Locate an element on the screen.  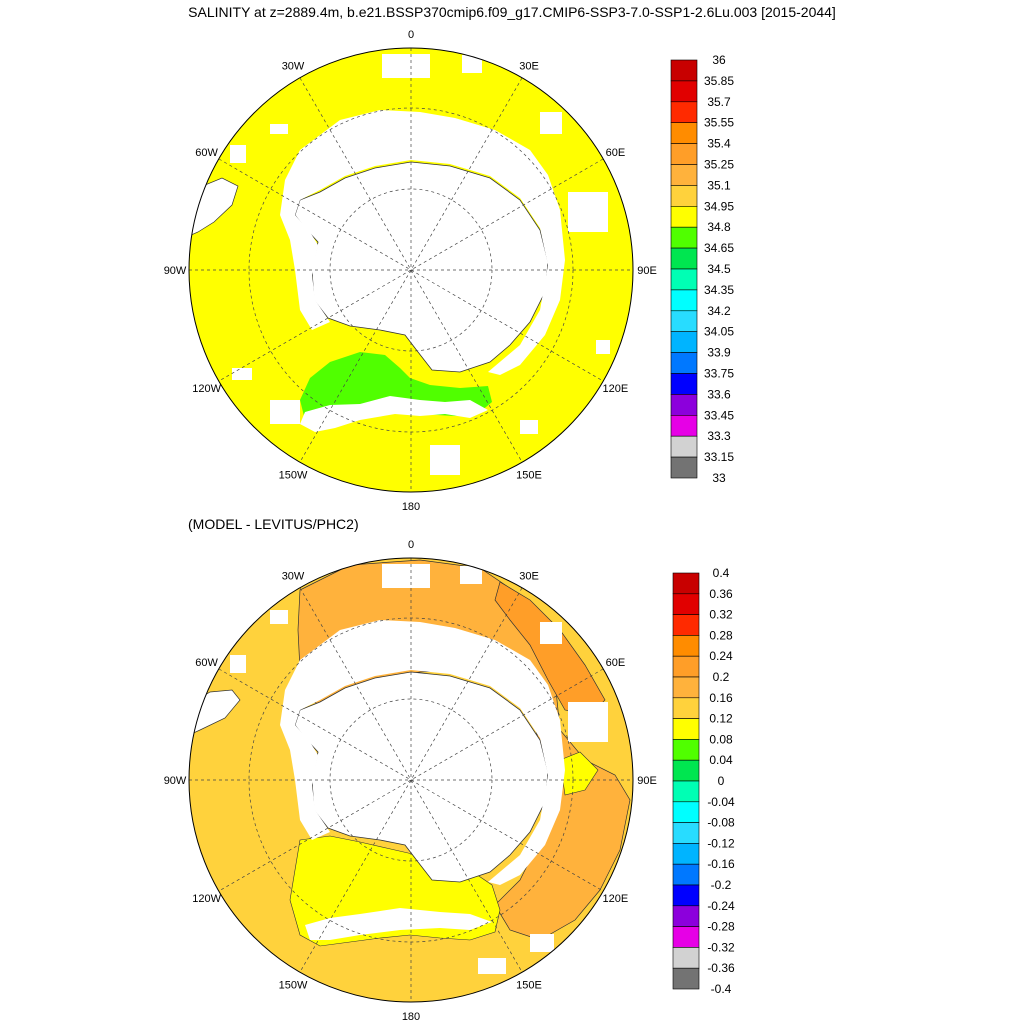
difference-panel-title: (MODEL - LEVITUS/PHC2) is located at coordinates (273, 524).